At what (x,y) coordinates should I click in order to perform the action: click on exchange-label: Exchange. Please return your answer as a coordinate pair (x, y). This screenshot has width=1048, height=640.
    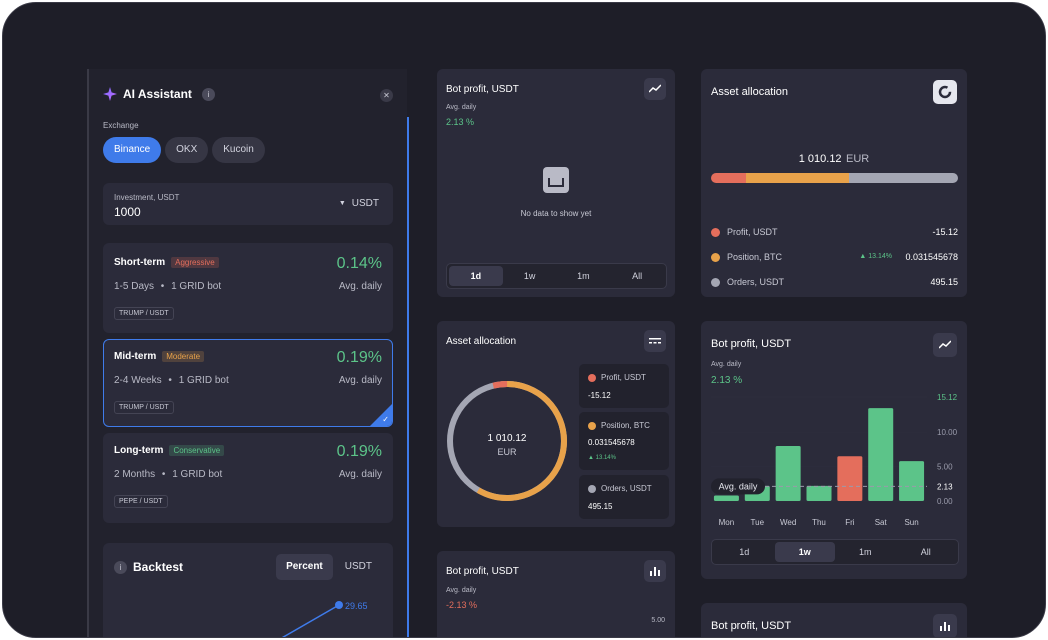
    Looking at the image, I should click on (121, 125).